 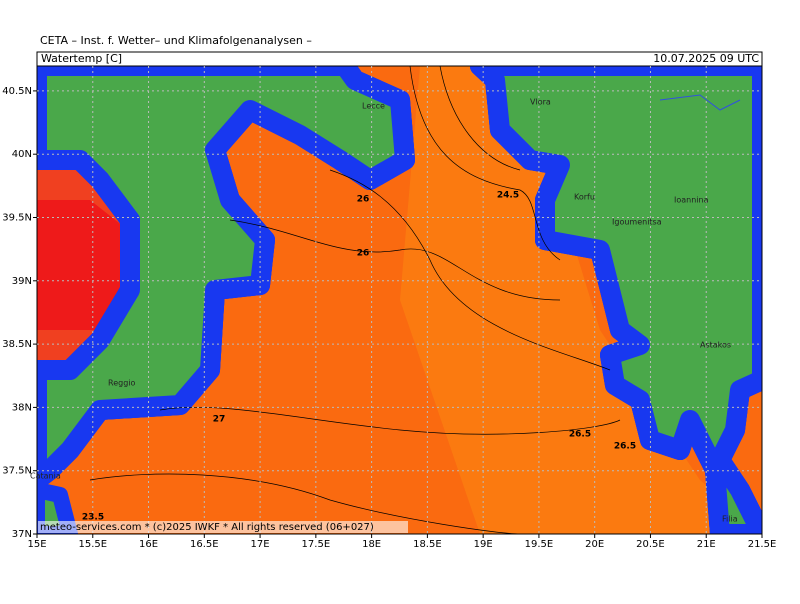 I want to click on place-label: Ioannina, so click(x=691, y=200).